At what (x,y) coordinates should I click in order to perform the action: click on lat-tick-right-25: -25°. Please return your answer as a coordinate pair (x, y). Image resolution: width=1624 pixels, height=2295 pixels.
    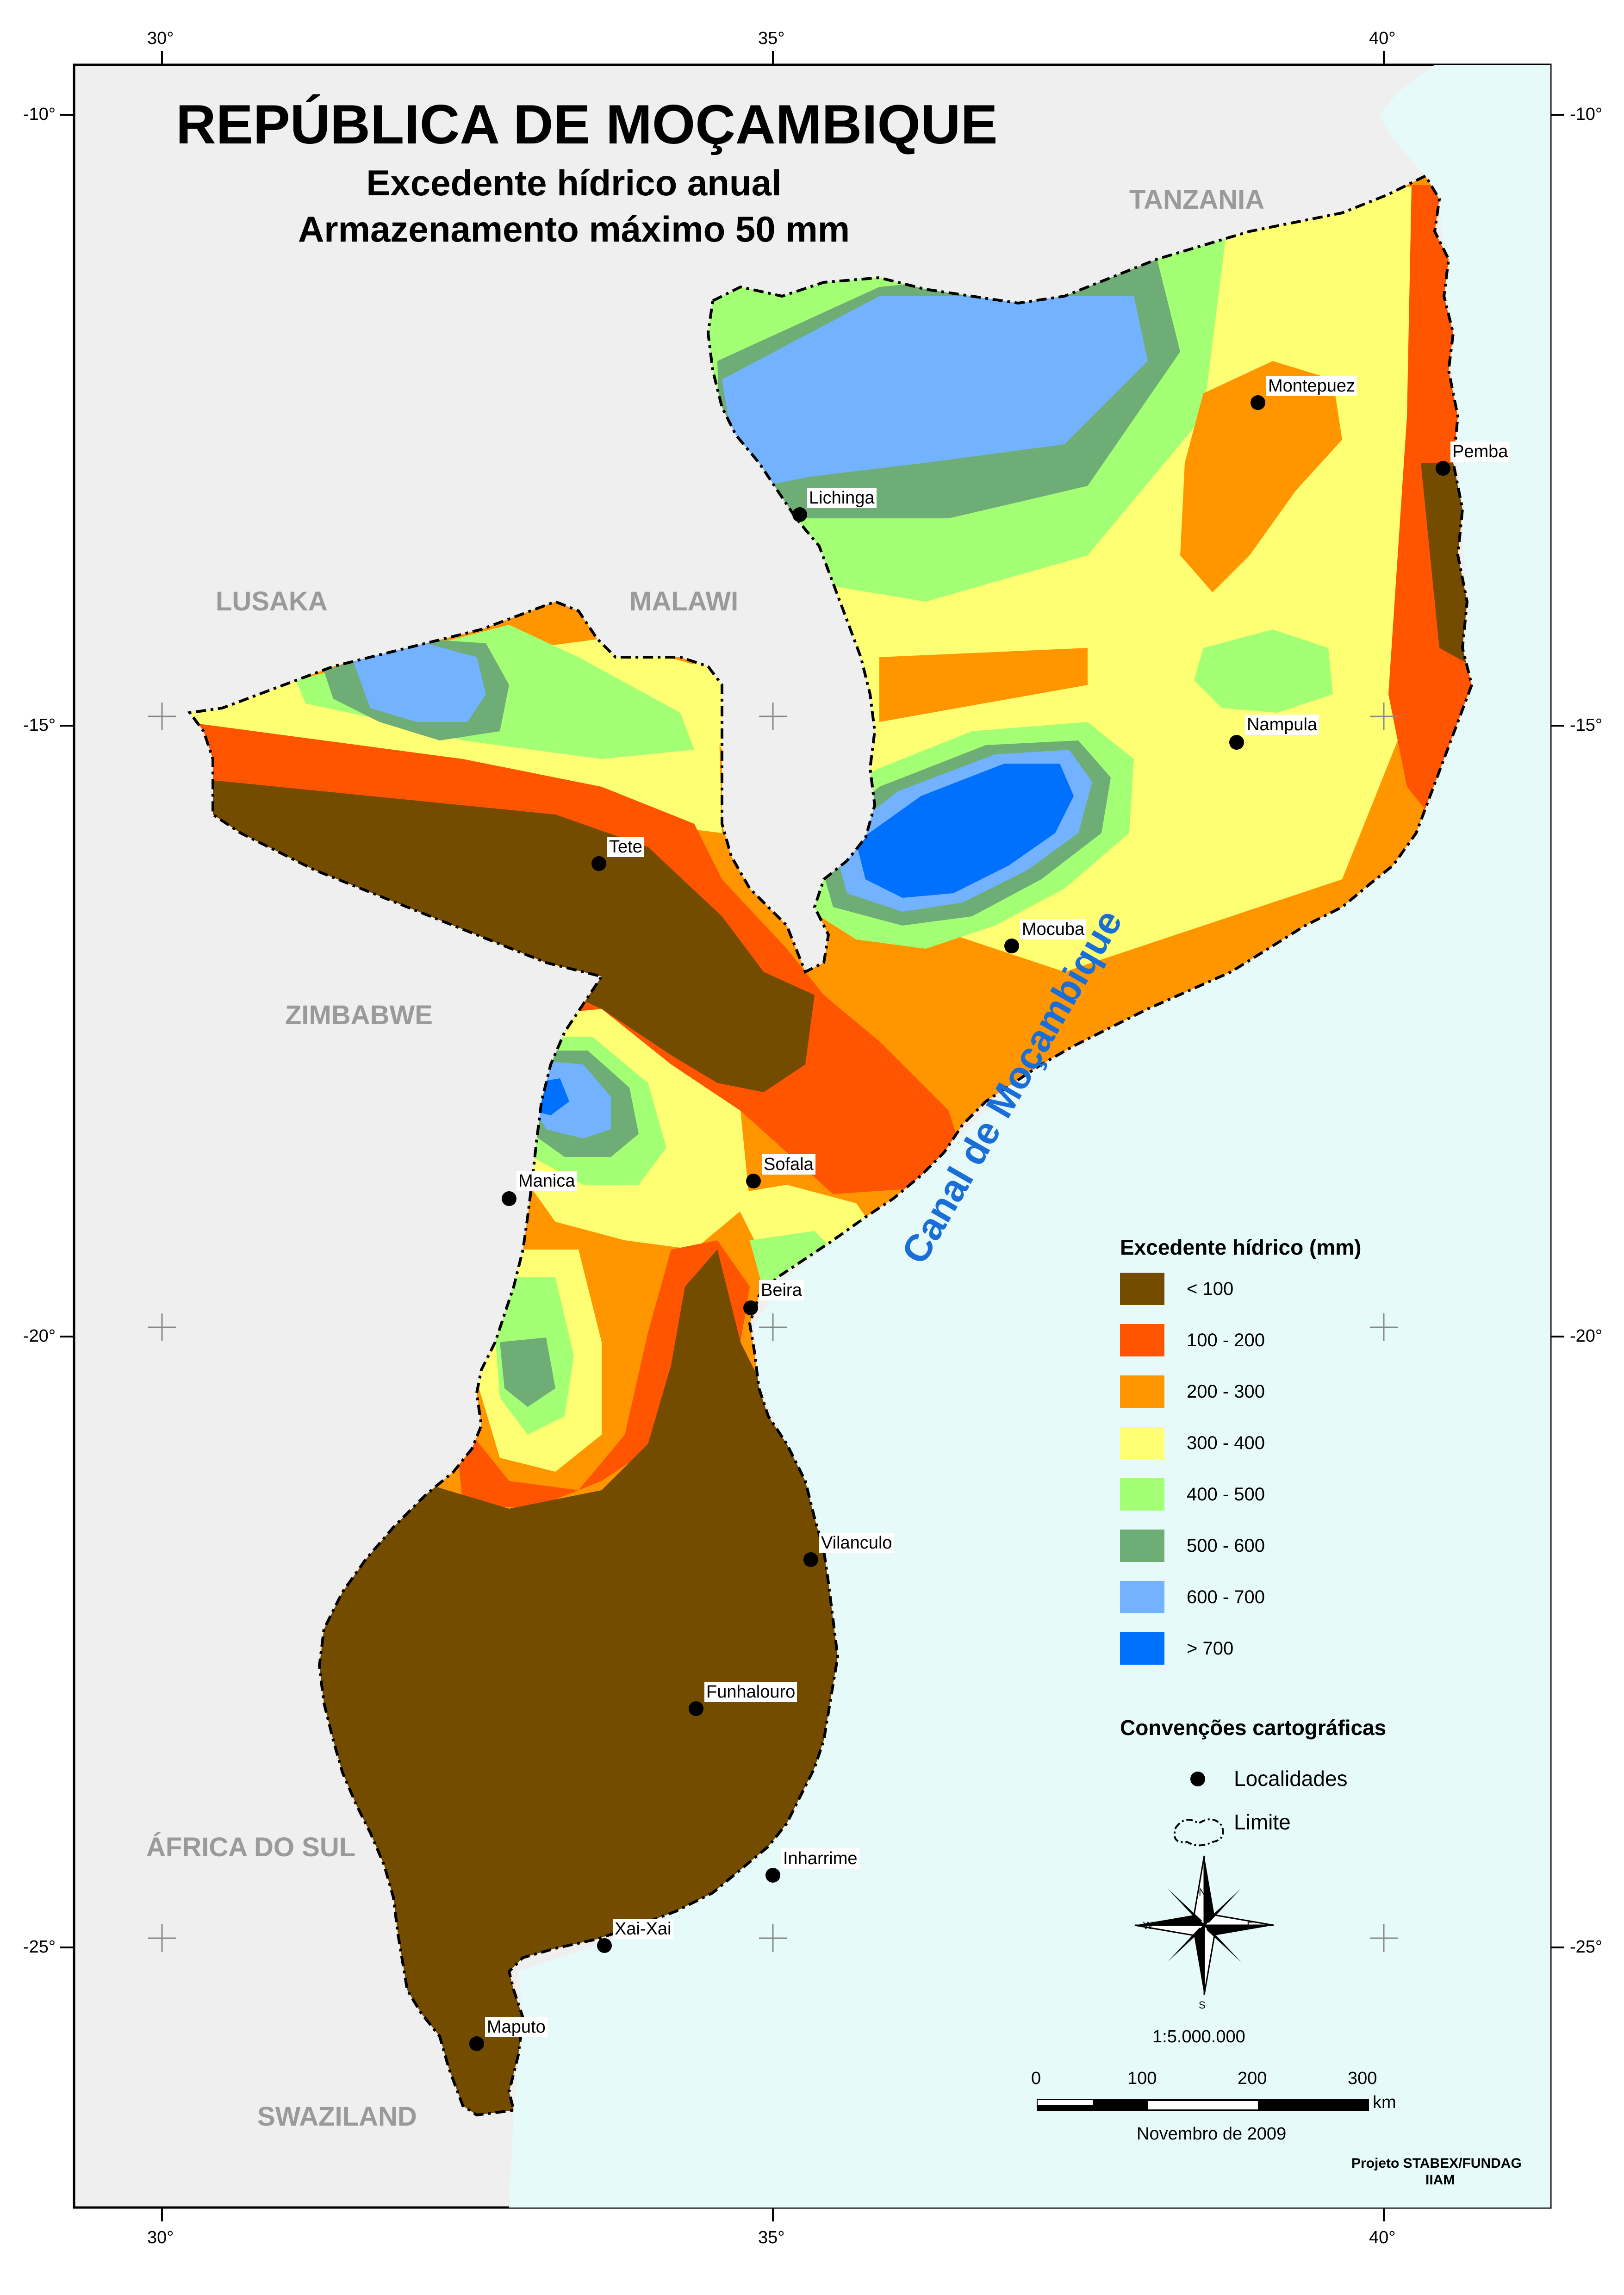
    Looking at the image, I should click on (1586, 1947).